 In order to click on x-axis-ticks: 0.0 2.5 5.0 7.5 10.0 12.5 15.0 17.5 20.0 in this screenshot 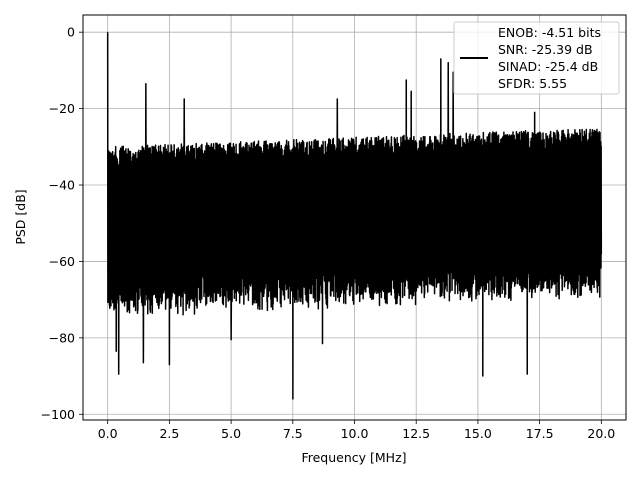, I will do `click(356, 430)`.